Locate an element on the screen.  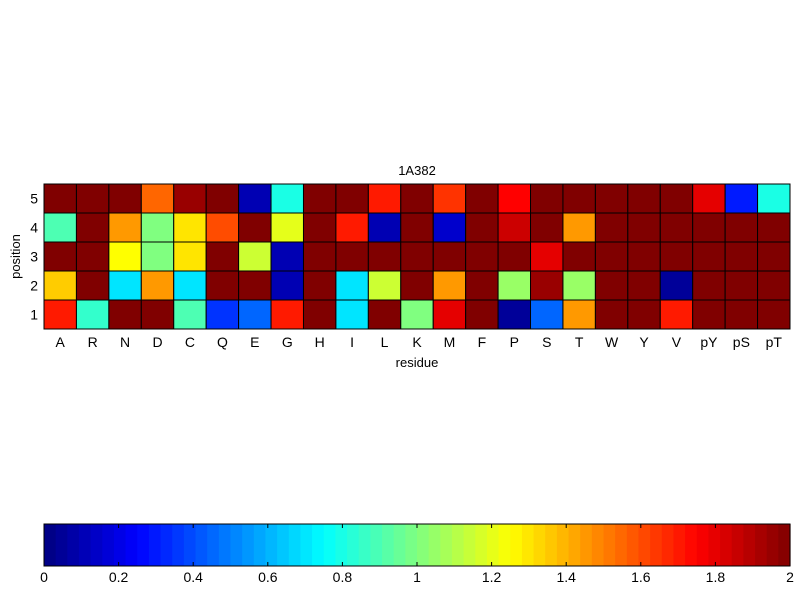
colorbar-tick-label: 1.6 is located at coordinates (641, 577).